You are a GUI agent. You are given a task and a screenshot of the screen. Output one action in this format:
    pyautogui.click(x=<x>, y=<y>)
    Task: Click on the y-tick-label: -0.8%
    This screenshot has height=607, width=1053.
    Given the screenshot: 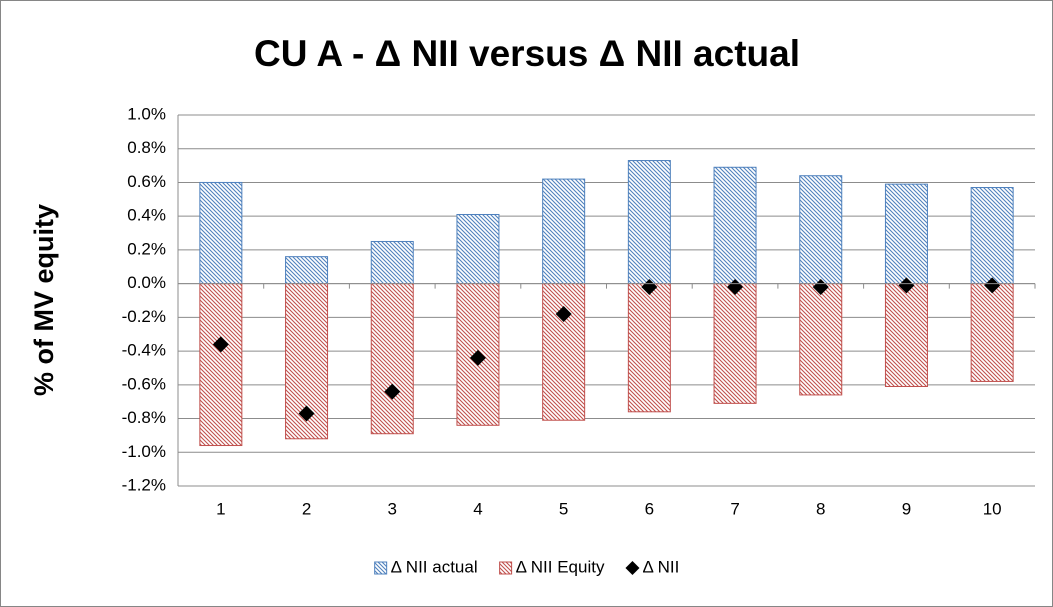 What is the action you would take?
    pyautogui.click(x=144, y=417)
    